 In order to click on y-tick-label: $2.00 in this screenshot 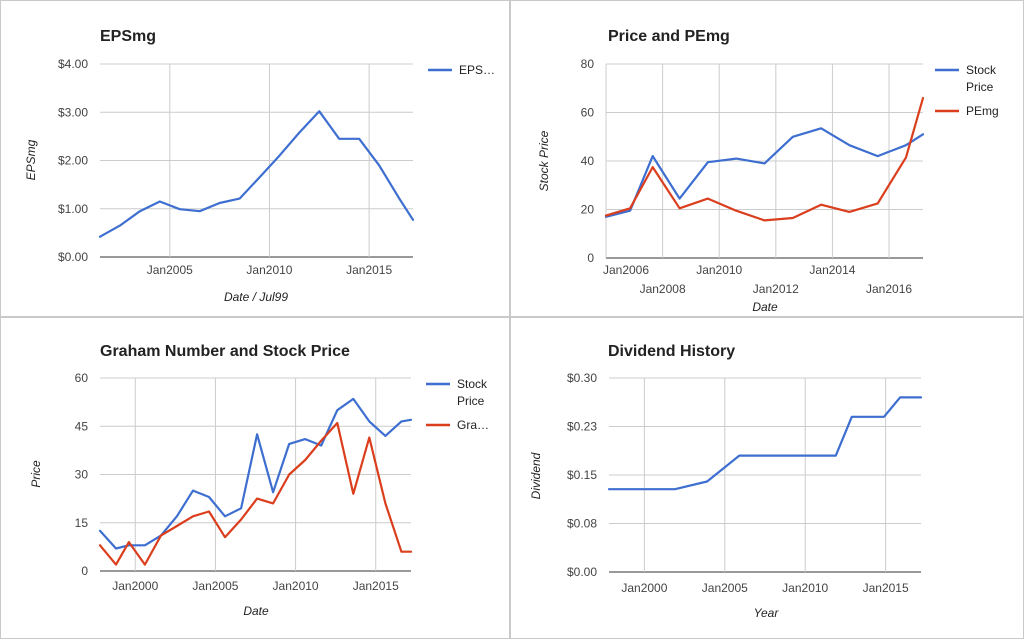, I will do `click(73, 161)`.